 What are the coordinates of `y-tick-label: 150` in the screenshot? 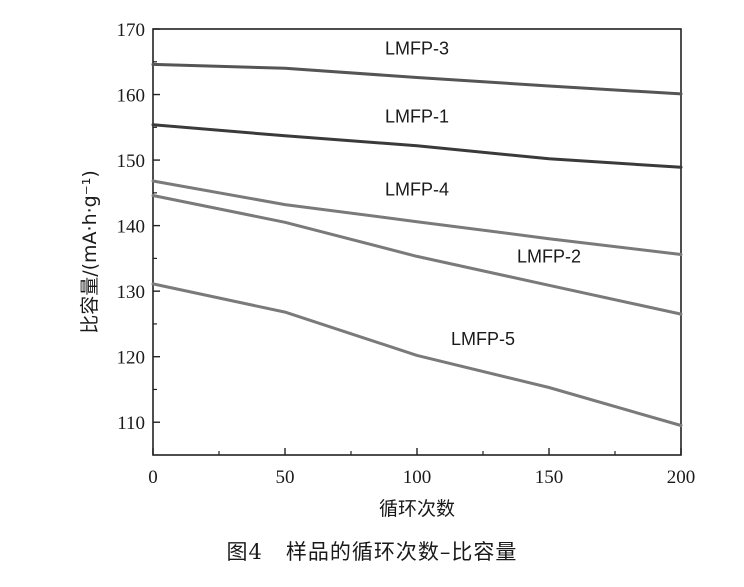 It's located at (131, 161).